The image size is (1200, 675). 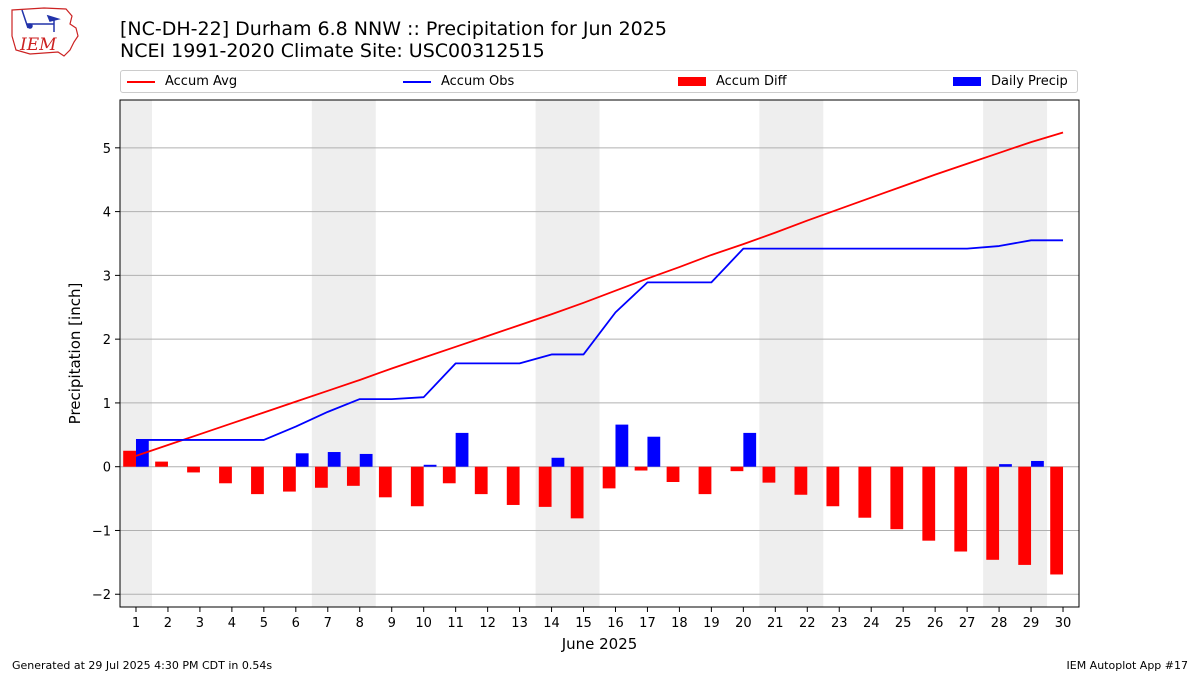 I want to click on x-tick-label: 30, so click(x=1063, y=623).